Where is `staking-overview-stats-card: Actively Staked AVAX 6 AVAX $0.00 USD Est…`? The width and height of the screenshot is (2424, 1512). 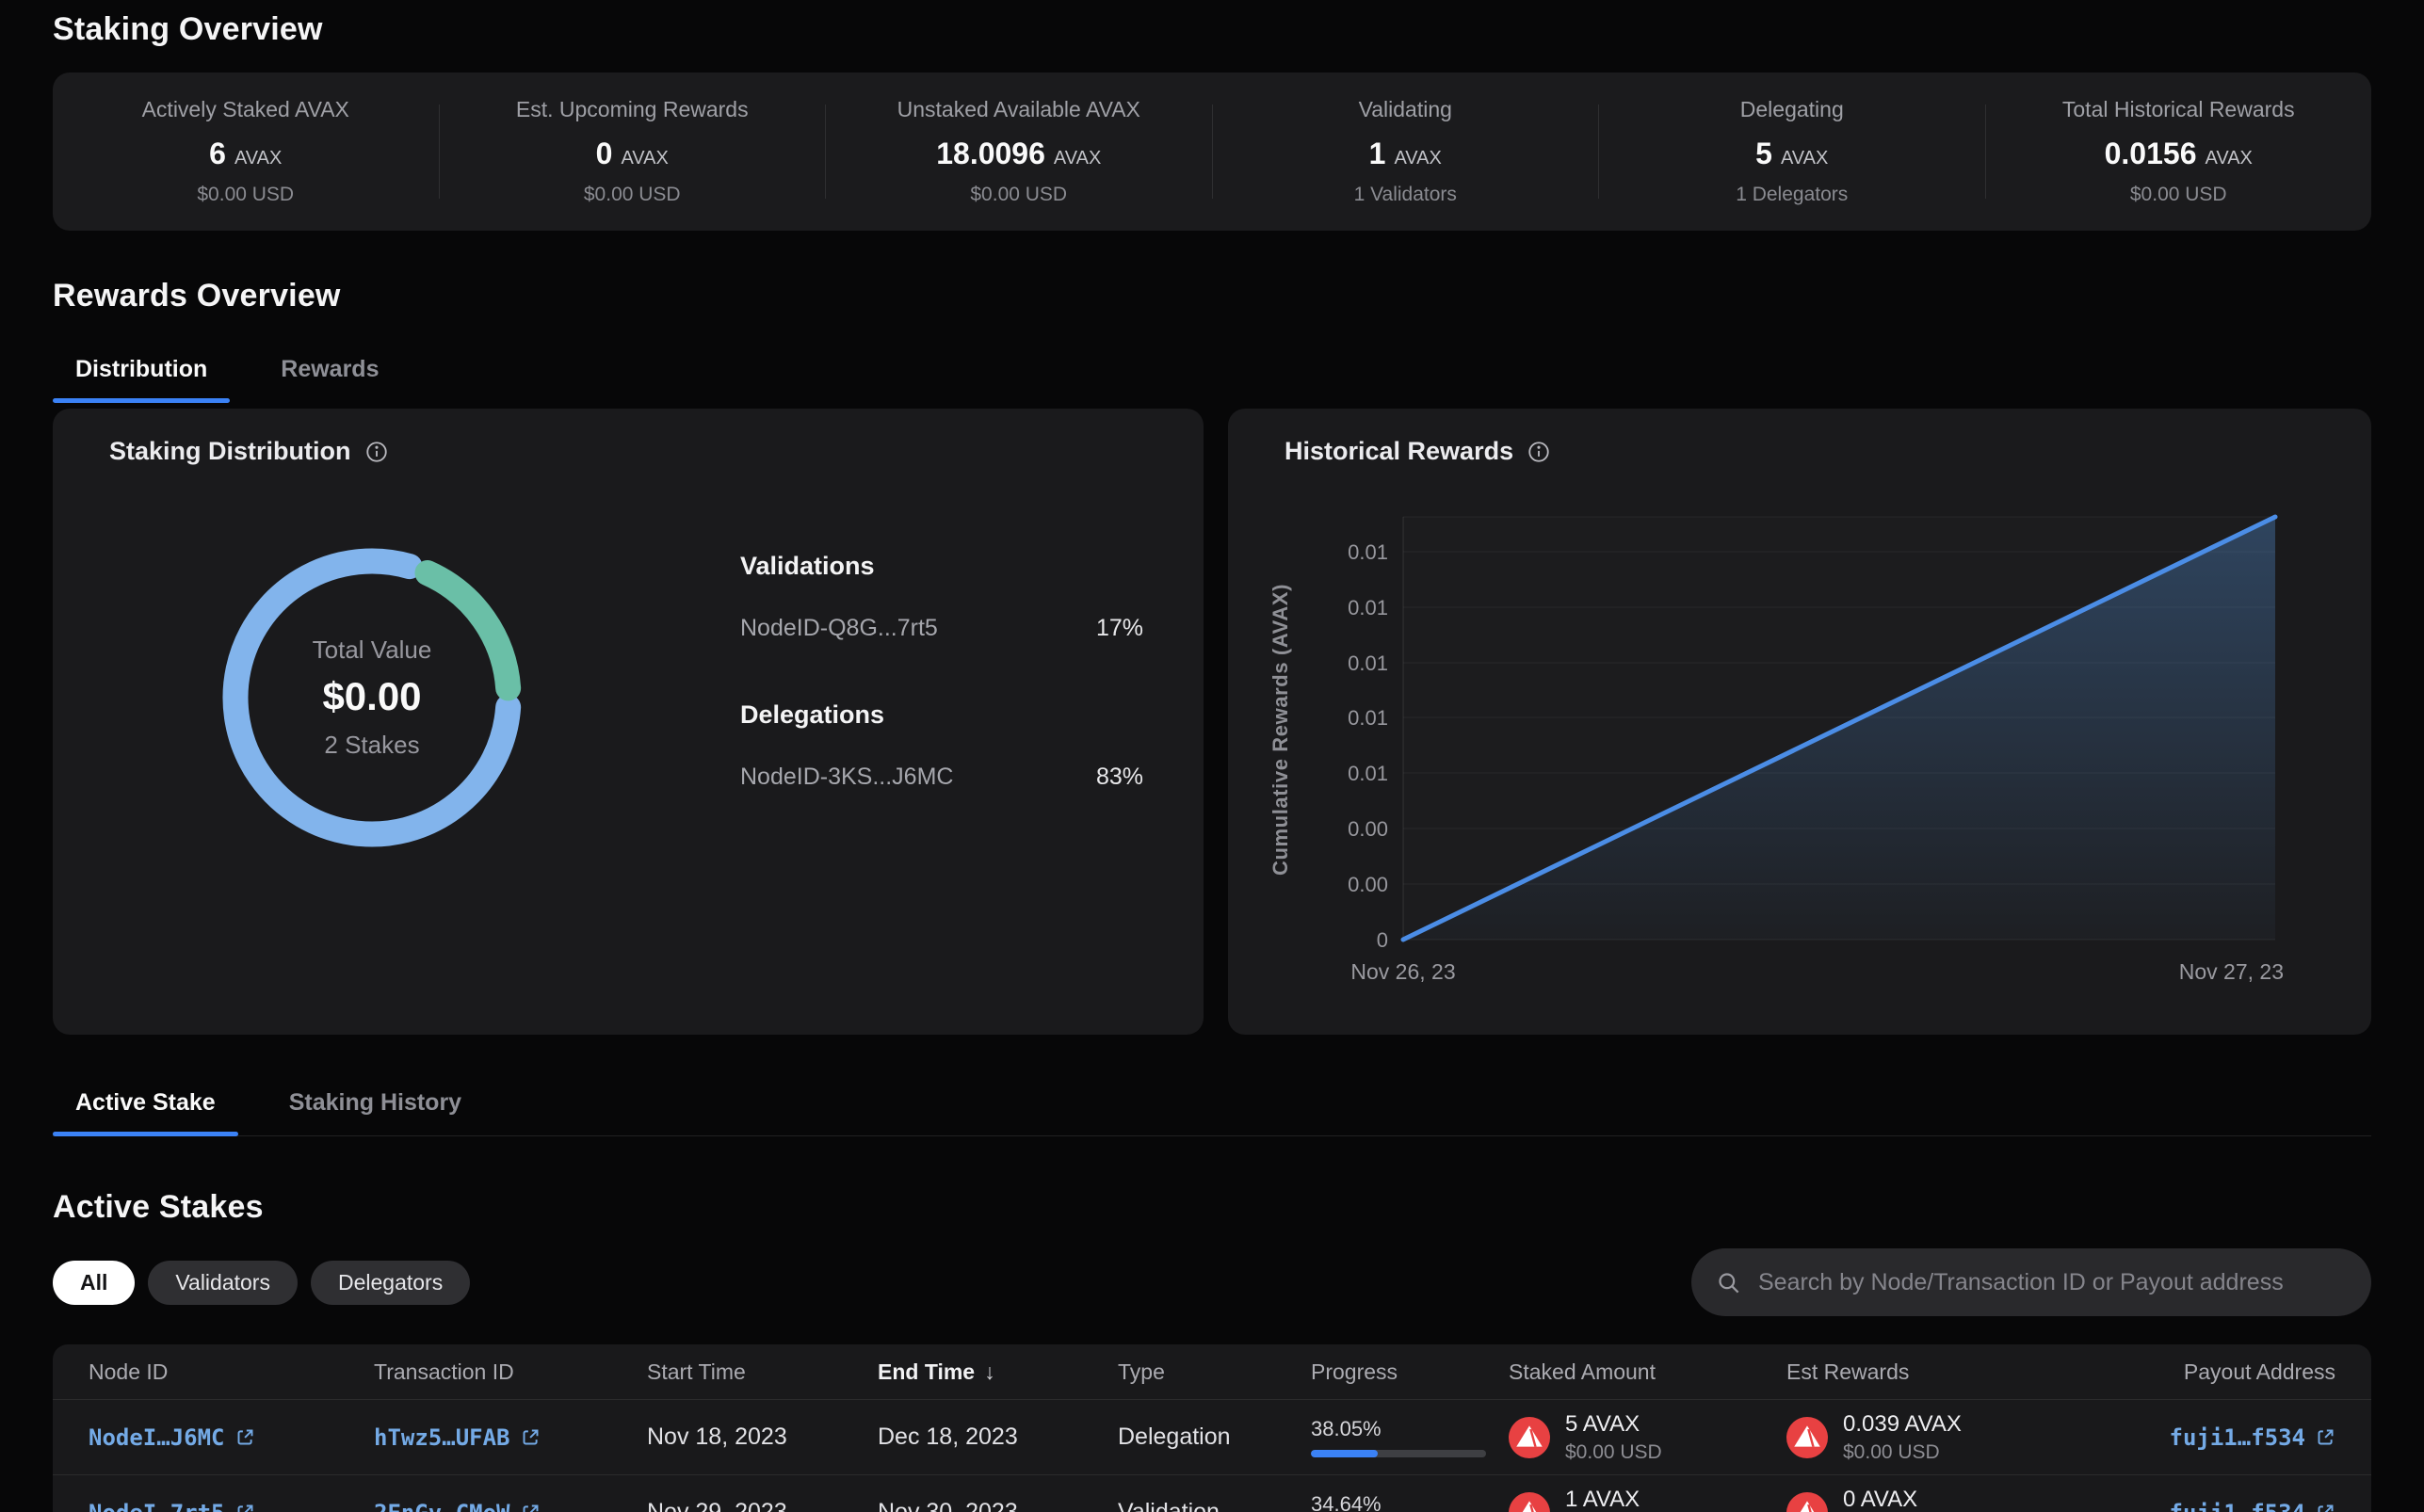 staking-overview-stats-card: Actively Staked AVAX 6 AVAX $0.00 USD Est… is located at coordinates (1212, 151).